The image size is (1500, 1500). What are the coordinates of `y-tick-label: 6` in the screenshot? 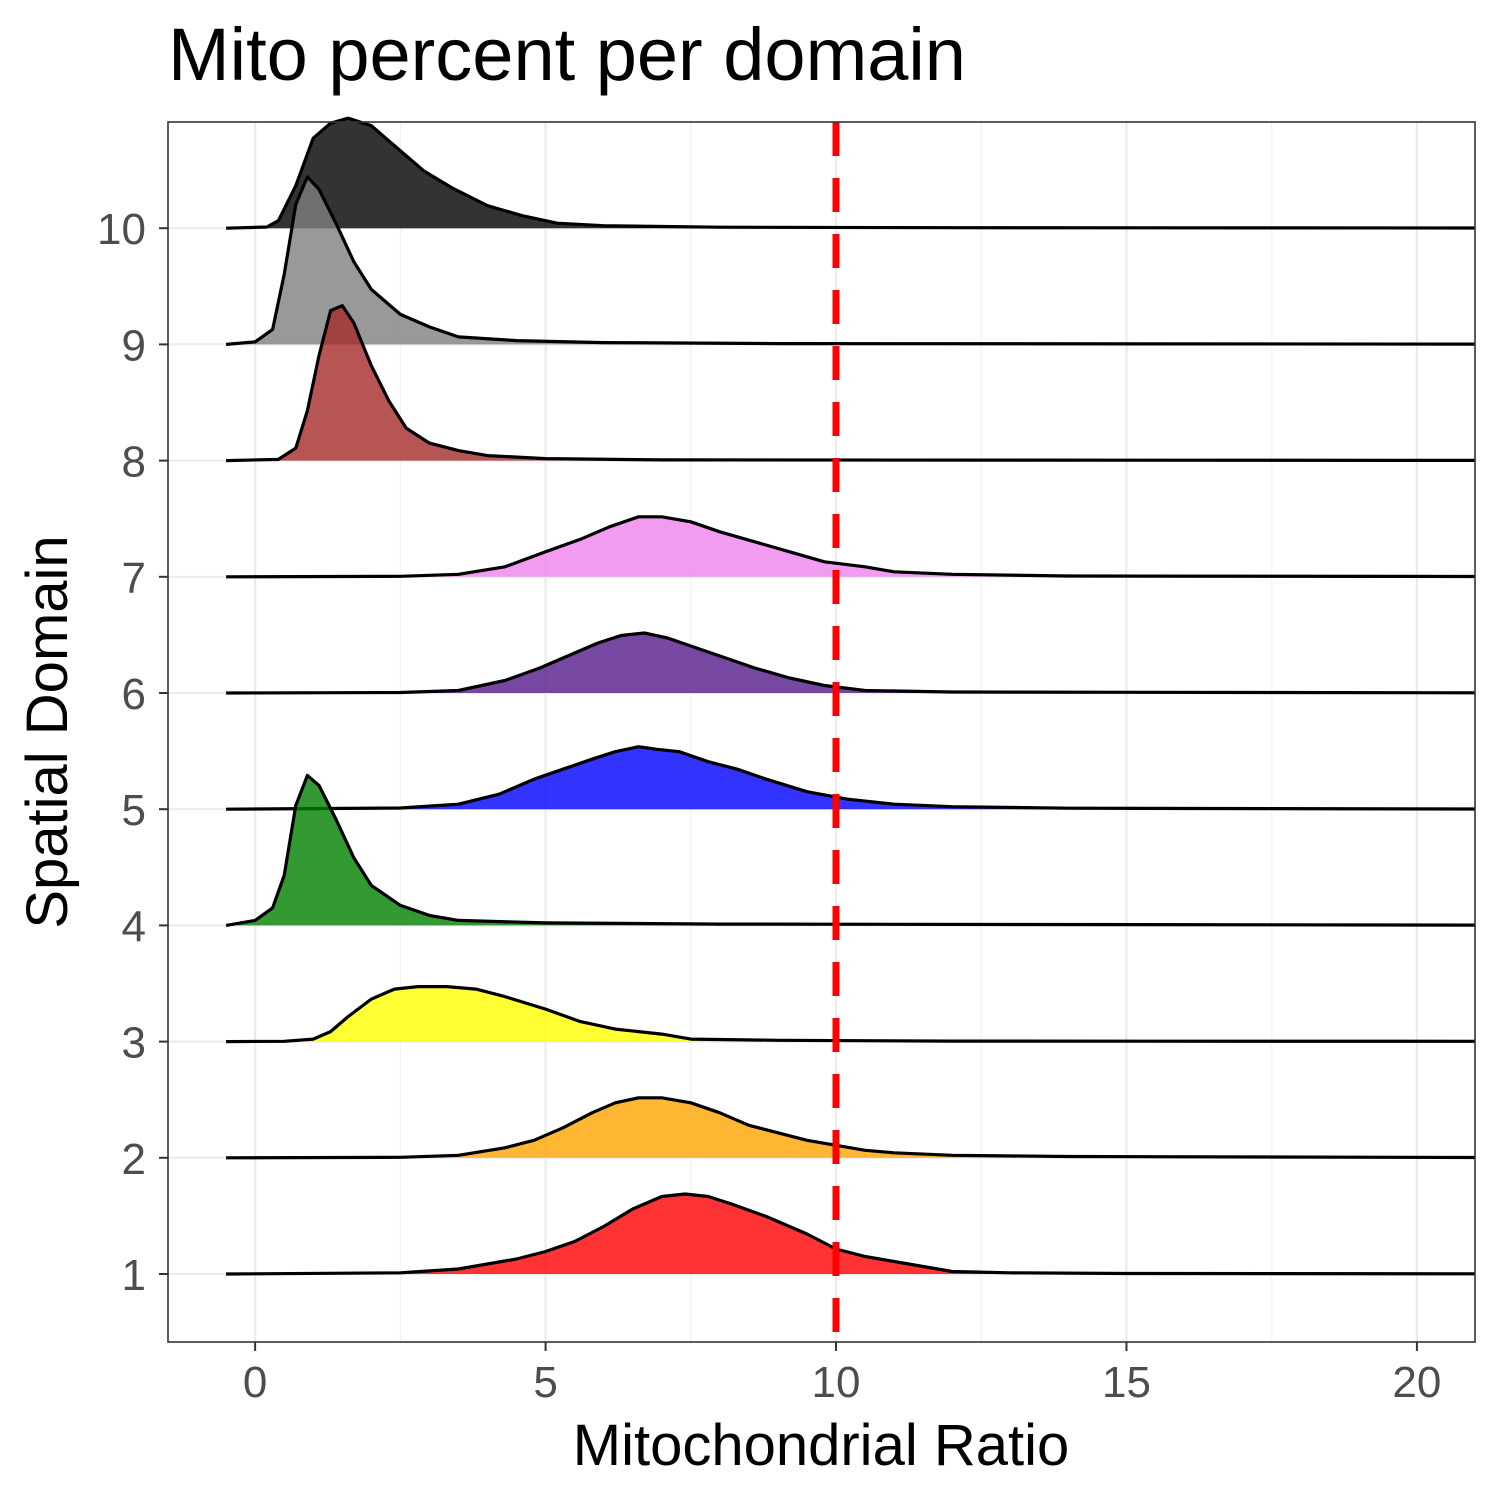 It's located at (134, 694).